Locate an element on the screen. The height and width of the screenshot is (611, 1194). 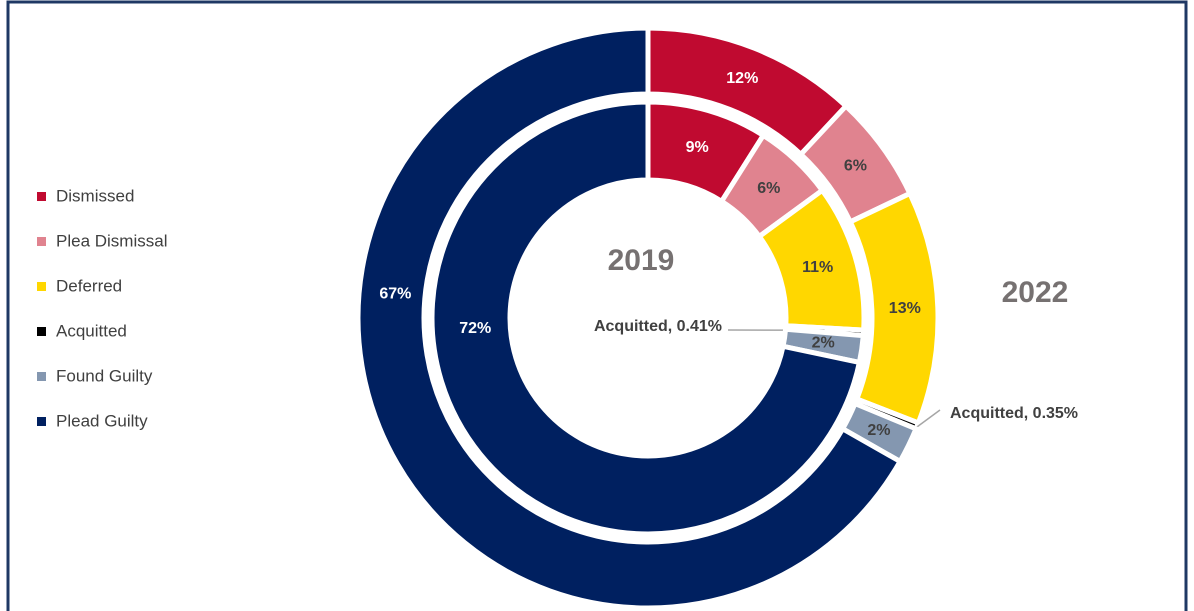
legend-label: Acquitted is located at coordinates (91, 330).